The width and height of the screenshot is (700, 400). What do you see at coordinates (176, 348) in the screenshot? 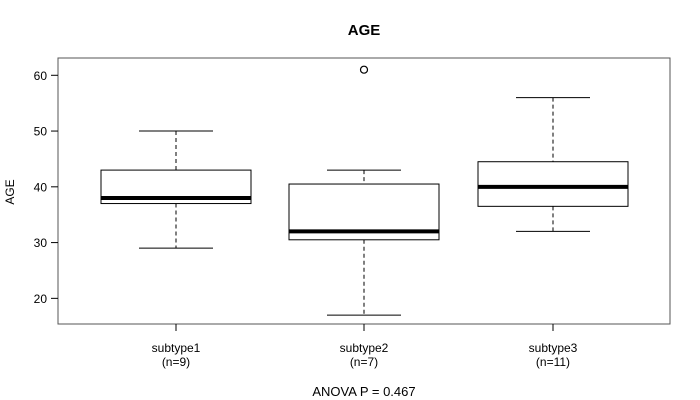
I see `group-label: subtype1` at bounding box center [176, 348].